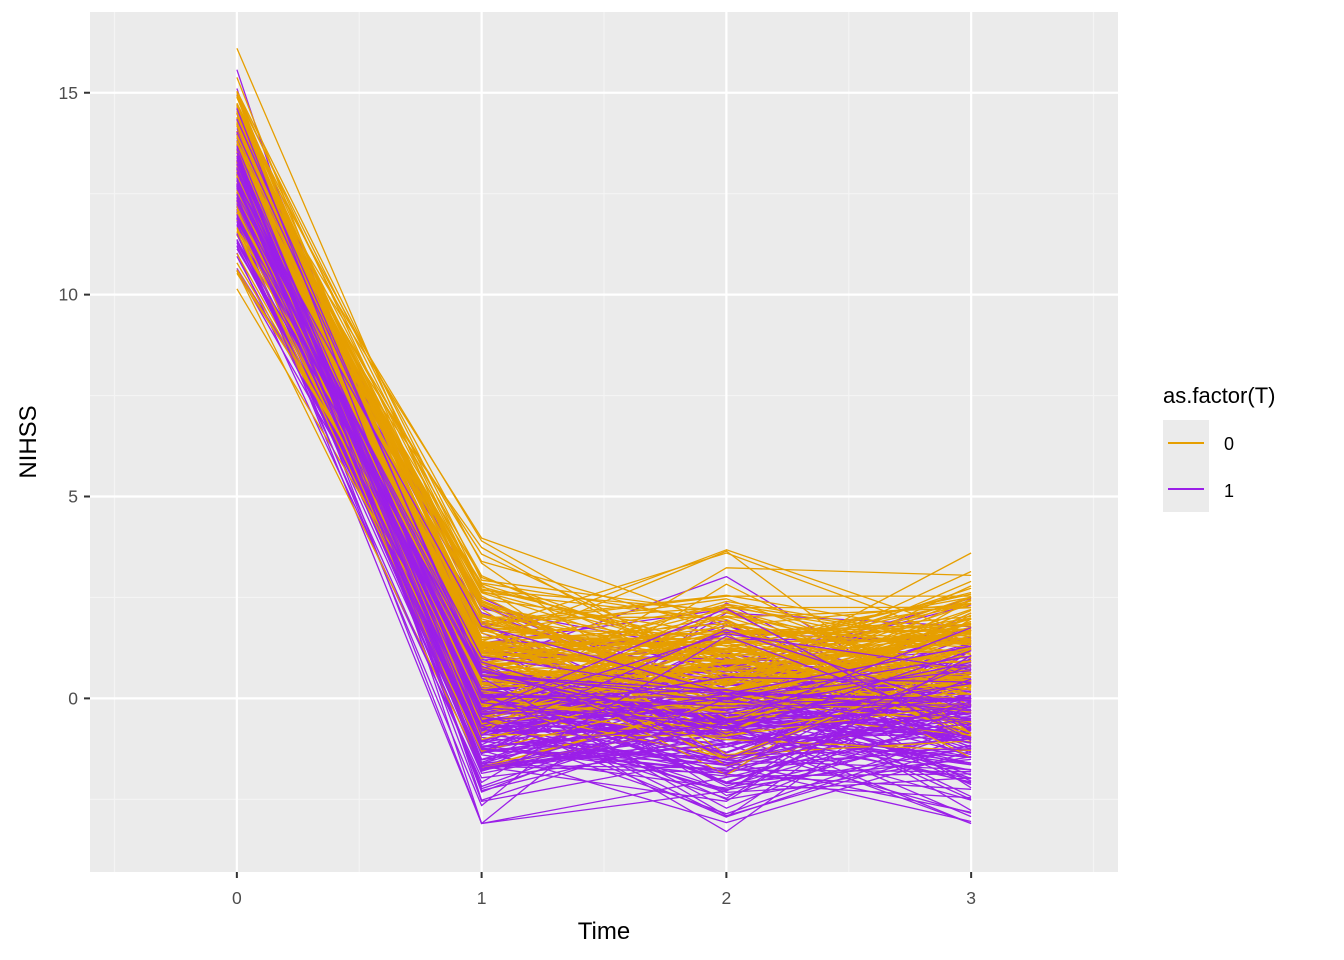  Describe the element at coordinates (1219, 447) in the screenshot. I see `legend: as.factor(T) 0 1` at that location.